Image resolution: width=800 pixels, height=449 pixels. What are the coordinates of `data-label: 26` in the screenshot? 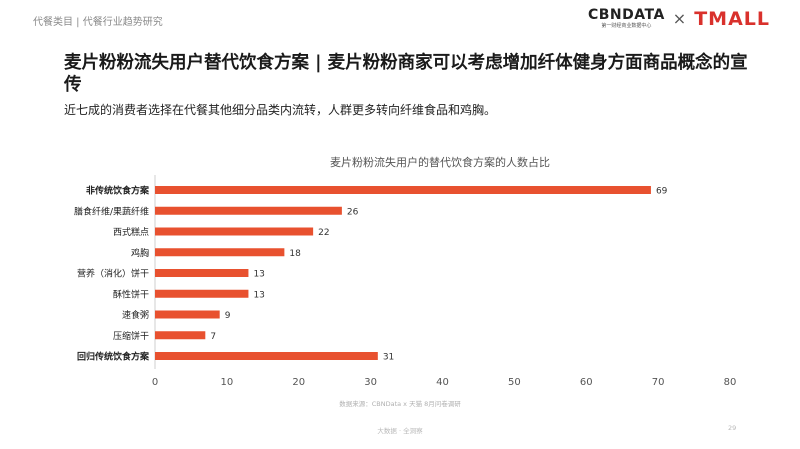 It's located at (353, 212).